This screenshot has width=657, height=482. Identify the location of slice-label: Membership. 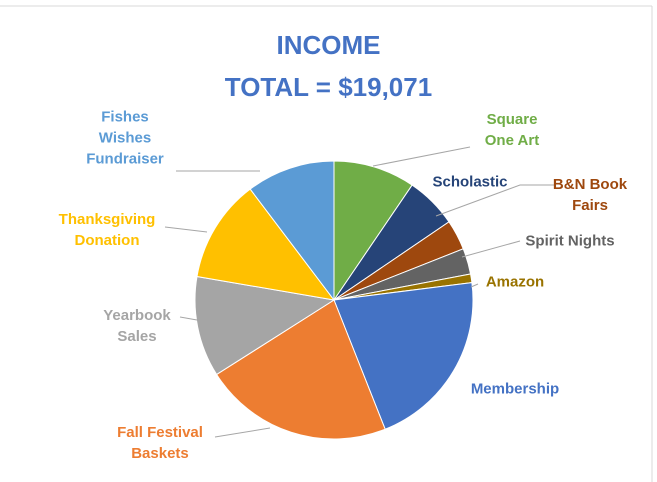
(515, 389).